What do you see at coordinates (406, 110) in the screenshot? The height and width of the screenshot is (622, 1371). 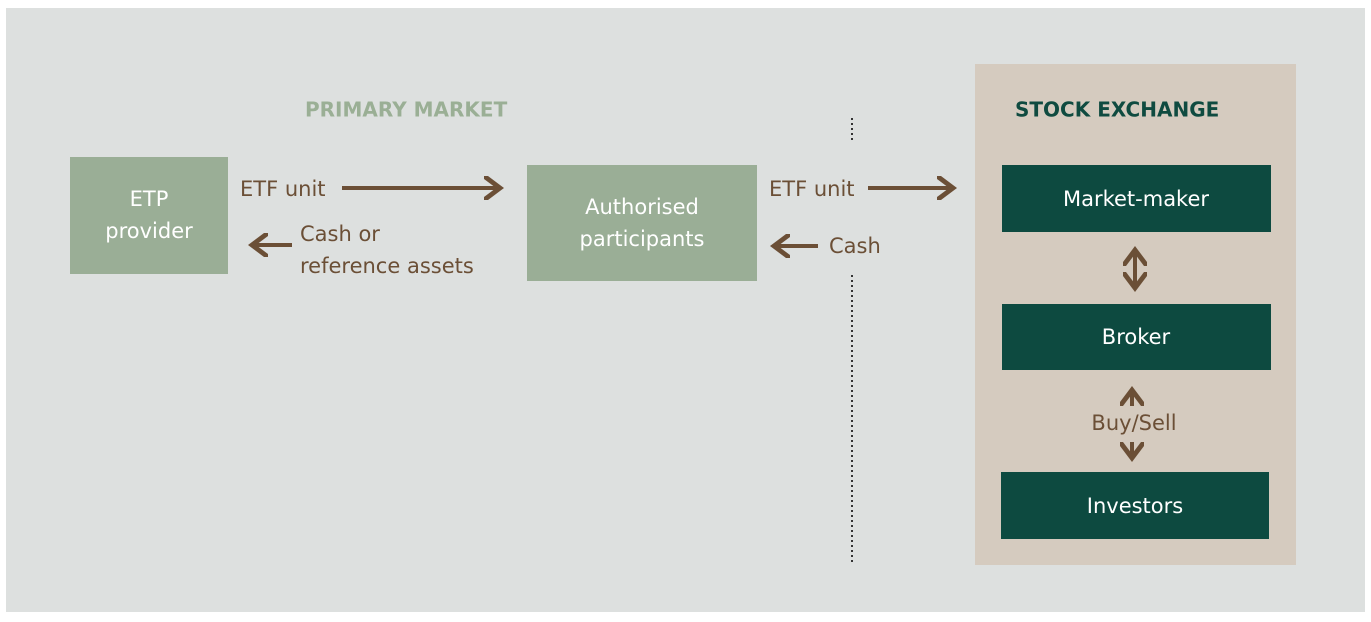 I see `primary-market-title: PRIMARY MARKET` at bounding box center [406, 110].